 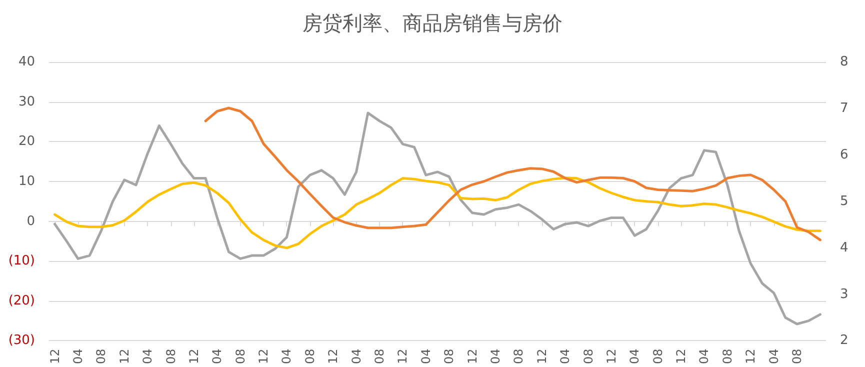 I want to click on y-tick-label: 10, so click(x=26, y=181).